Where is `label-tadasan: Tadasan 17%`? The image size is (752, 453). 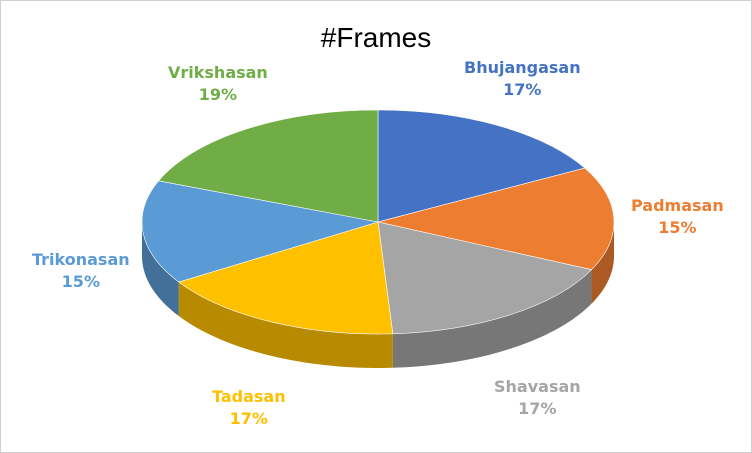 label-tadasan: Tadasan 17% is located at coordinates (249, 408).